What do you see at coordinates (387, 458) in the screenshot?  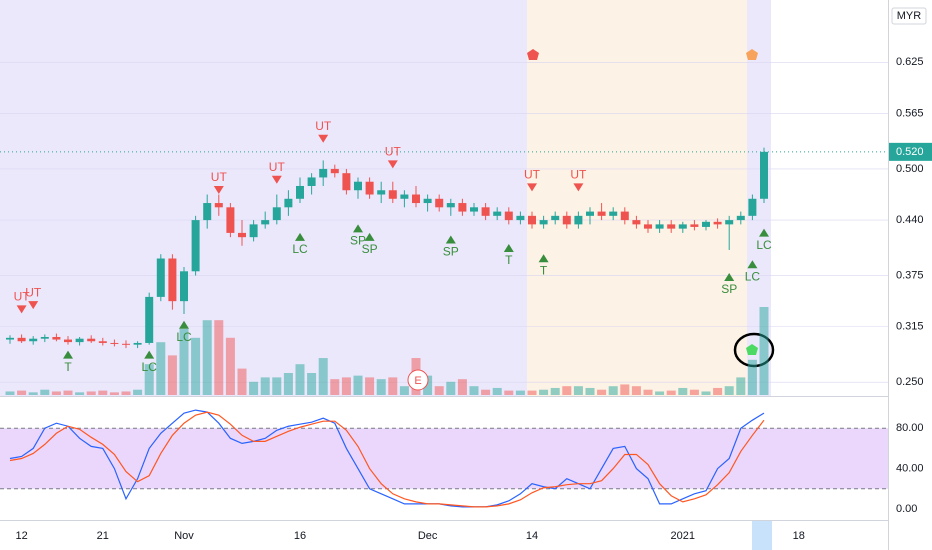 I see `oscillator-line` at bounding box center [387, 458].